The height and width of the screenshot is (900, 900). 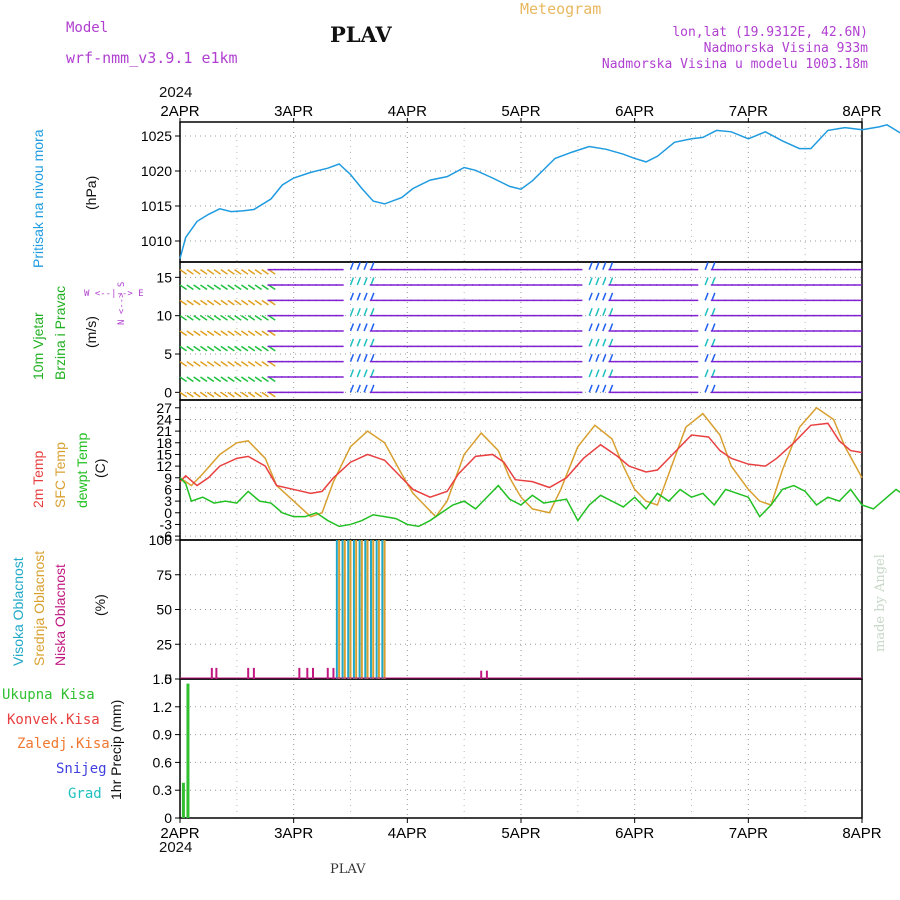 I want to click on dewpt-line, so click(x=539, y=502).